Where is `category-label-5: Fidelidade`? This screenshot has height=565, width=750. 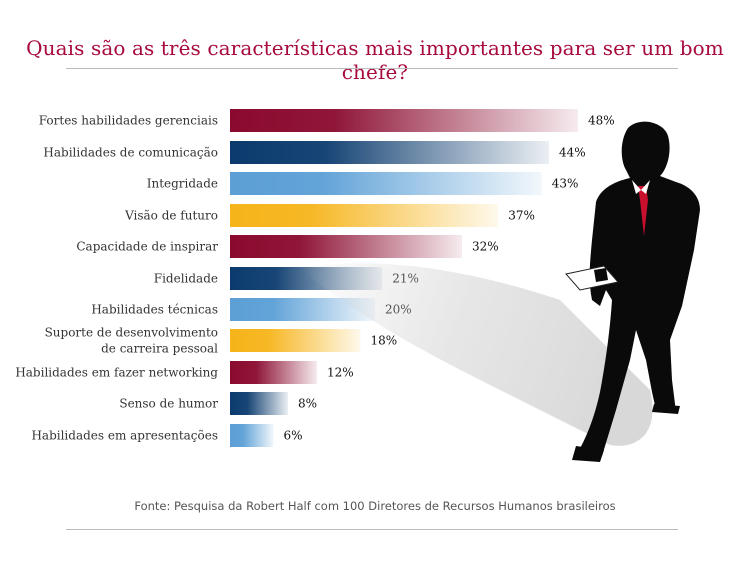 category-label-5: Fidelidade is located at coordinates (186, 279).